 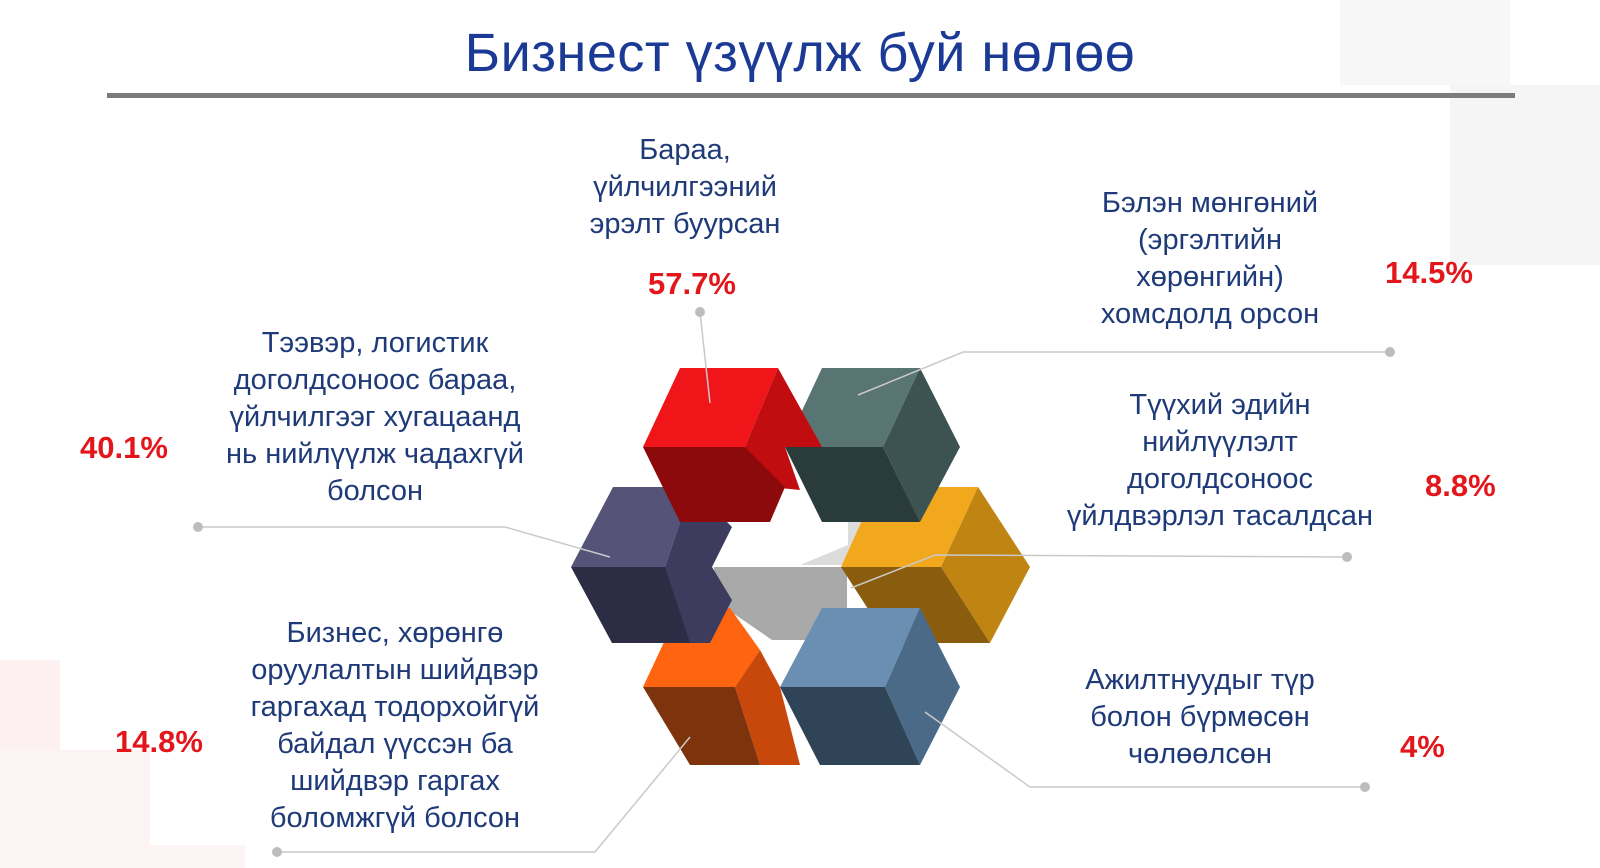 I want to click on label-line: үйлчилгээг хугацаанд, so click(x=375, y=417).